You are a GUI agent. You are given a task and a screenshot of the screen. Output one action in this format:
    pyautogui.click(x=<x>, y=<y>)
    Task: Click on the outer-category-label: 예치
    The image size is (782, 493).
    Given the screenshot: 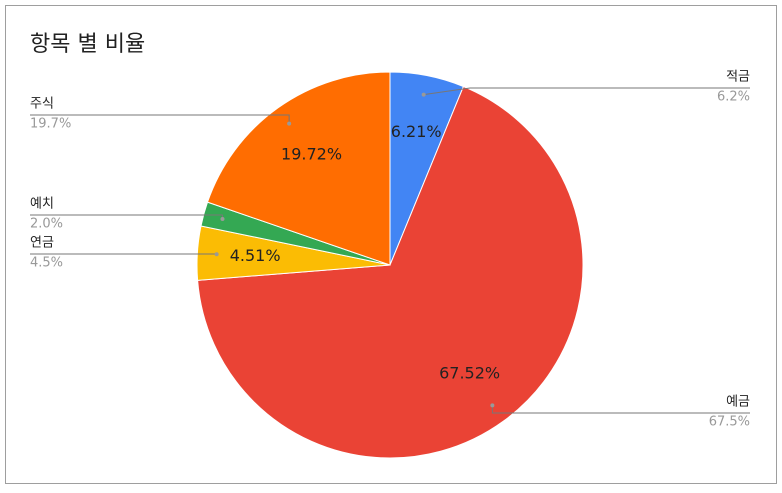 What is the action you would take?
    pyautogui.click(x=42, y=204)
    